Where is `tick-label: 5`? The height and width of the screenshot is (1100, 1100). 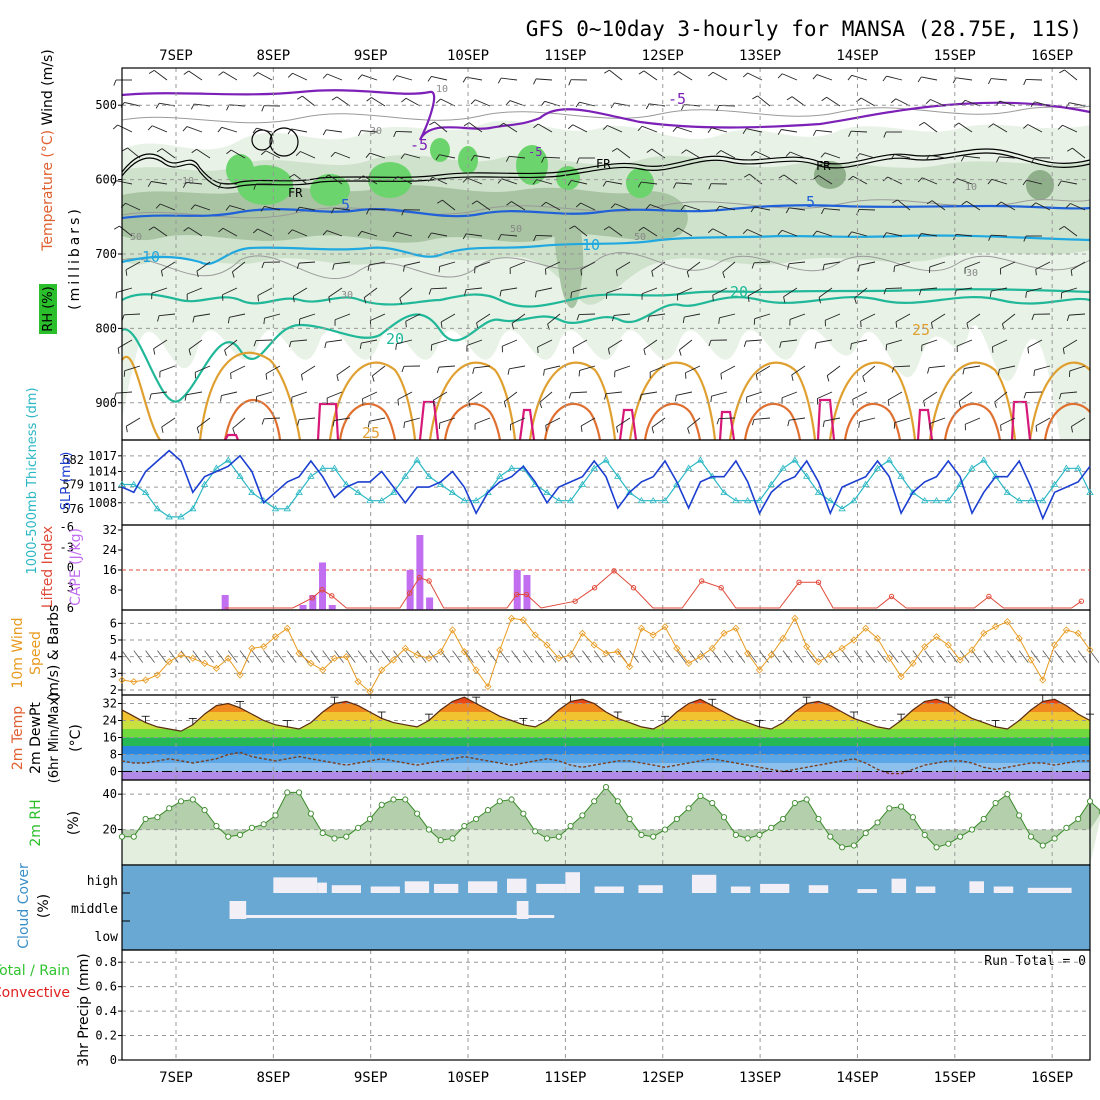
tick-label: 5 is located at coordinates (113, 640).